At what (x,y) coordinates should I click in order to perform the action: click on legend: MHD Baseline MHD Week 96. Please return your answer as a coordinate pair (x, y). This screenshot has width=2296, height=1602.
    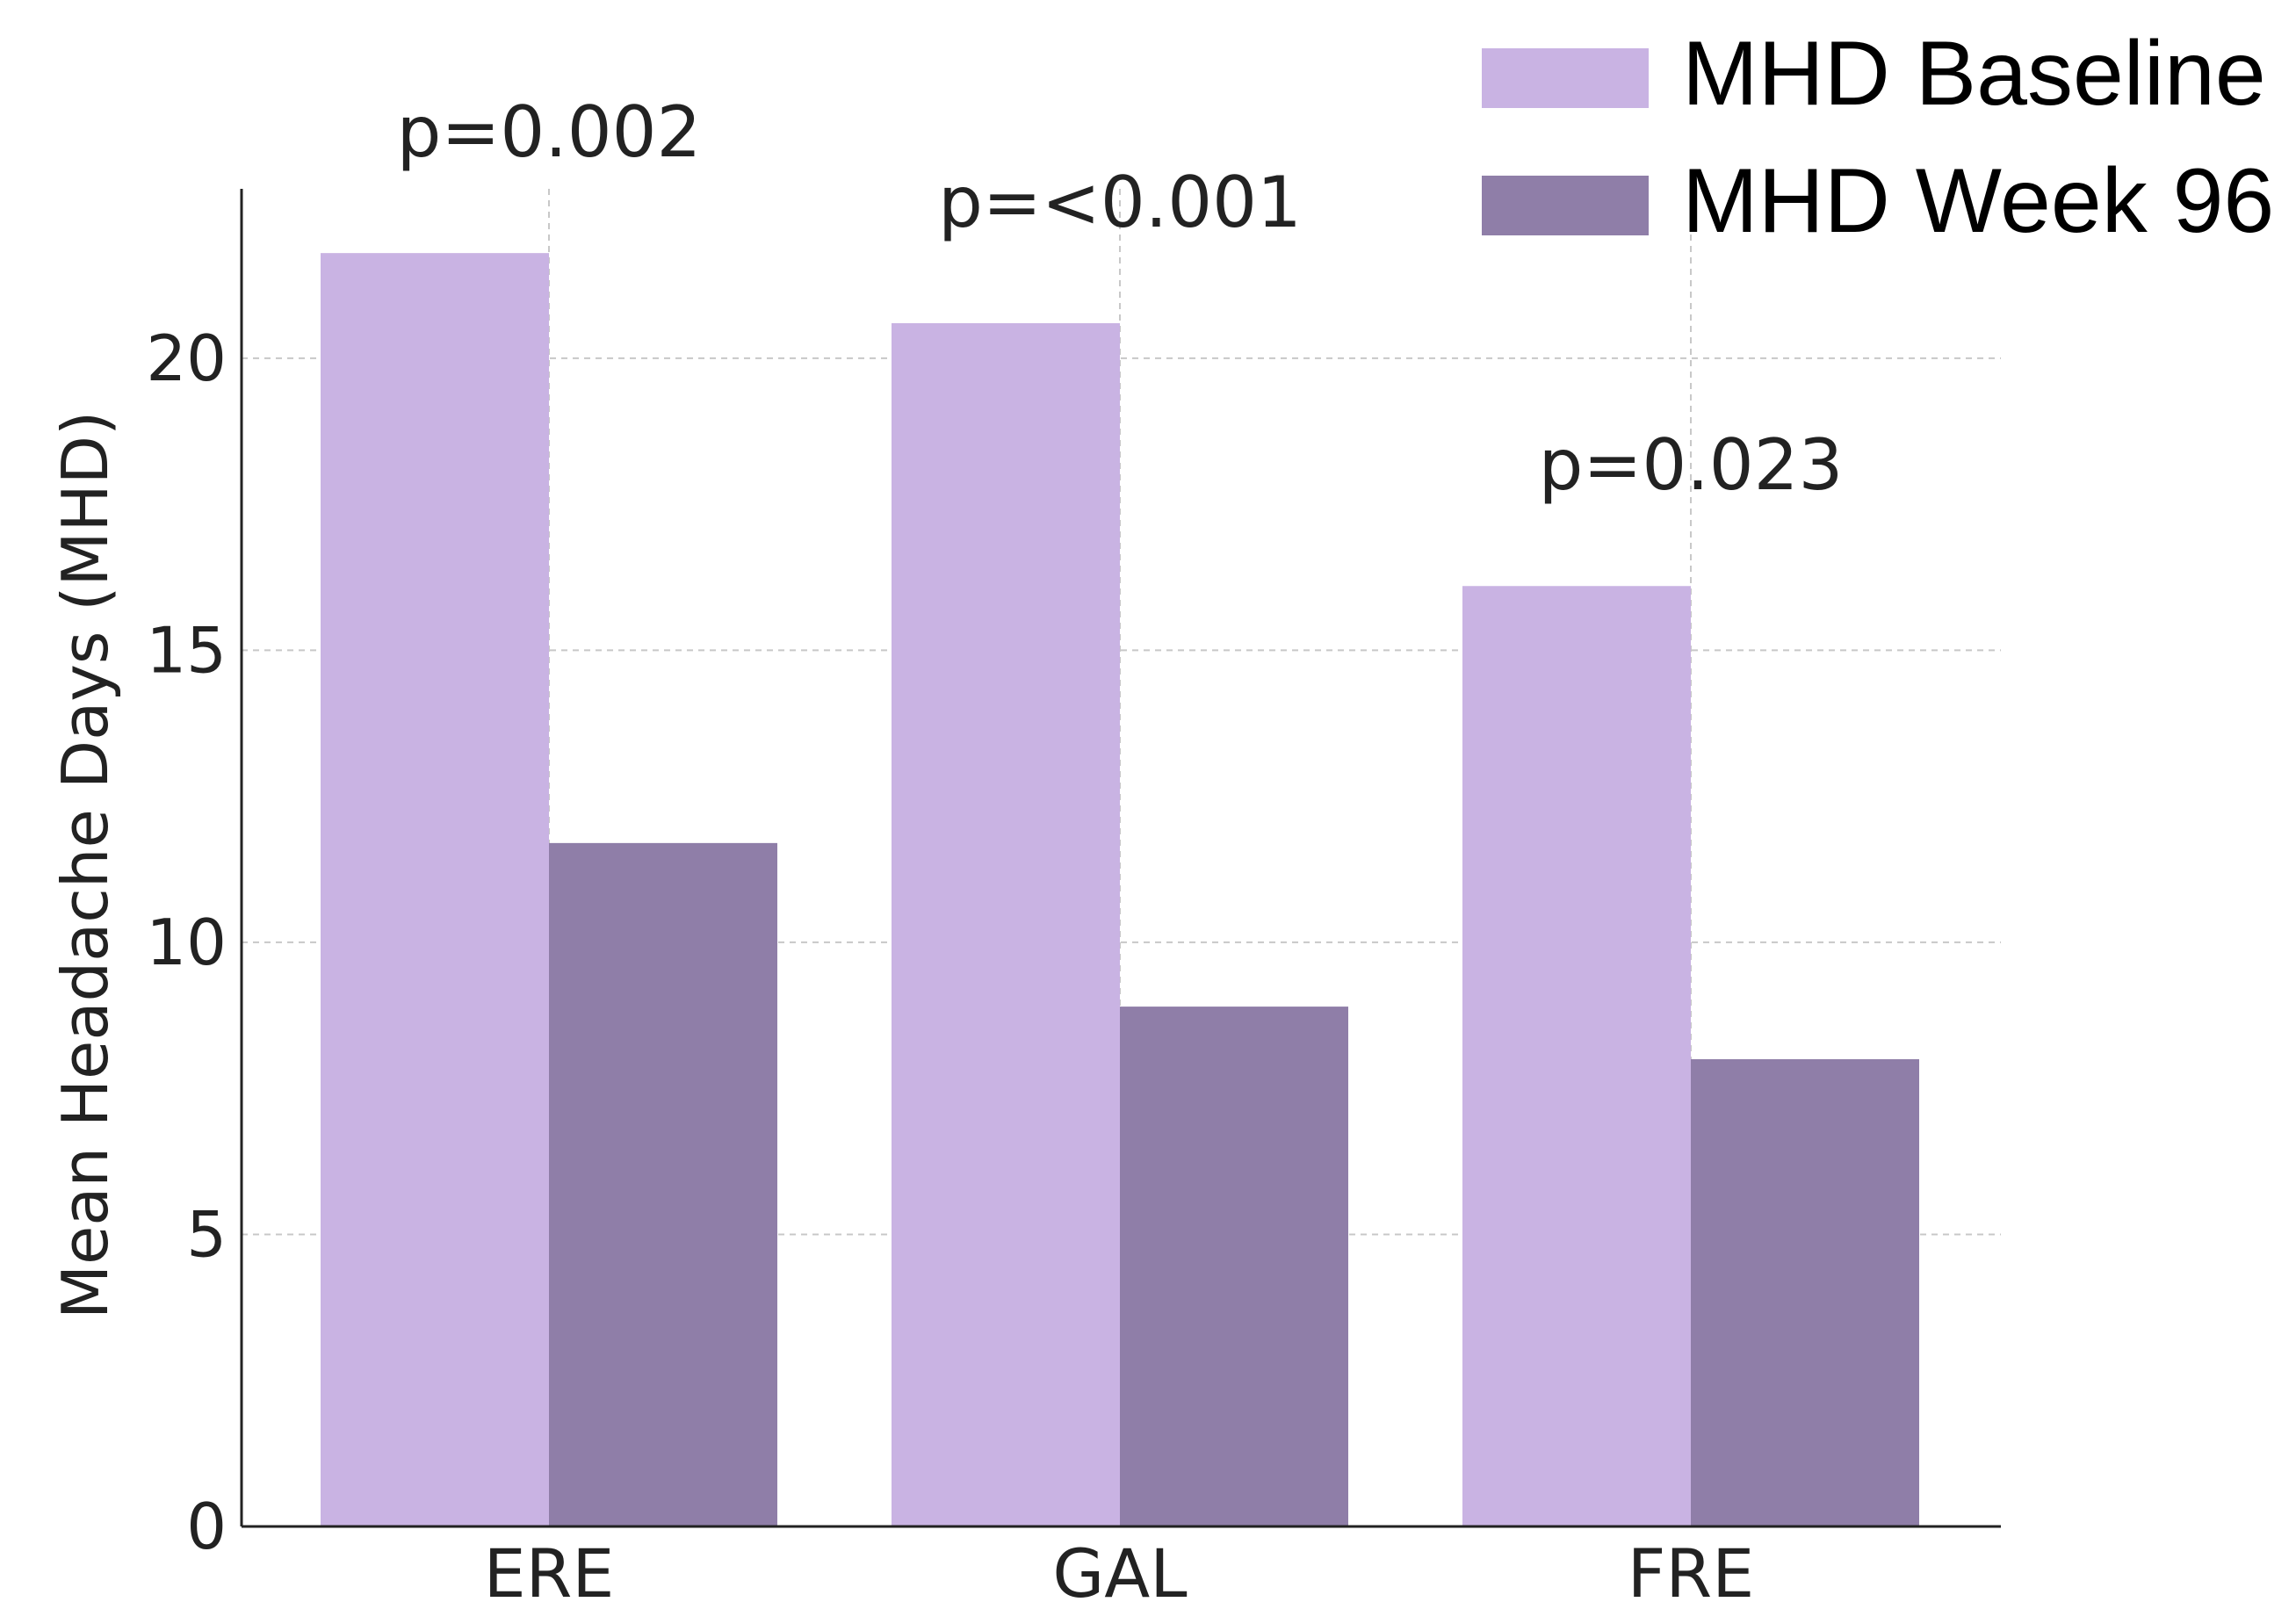
    Looking at the image, I should click on (1878, 137).